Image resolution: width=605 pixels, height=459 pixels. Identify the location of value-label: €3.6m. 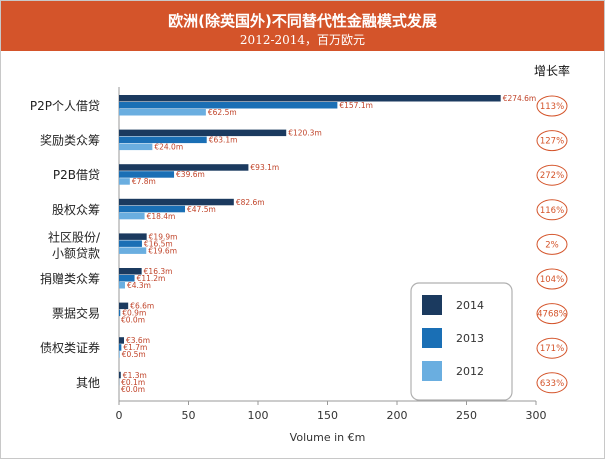
(138, 340).